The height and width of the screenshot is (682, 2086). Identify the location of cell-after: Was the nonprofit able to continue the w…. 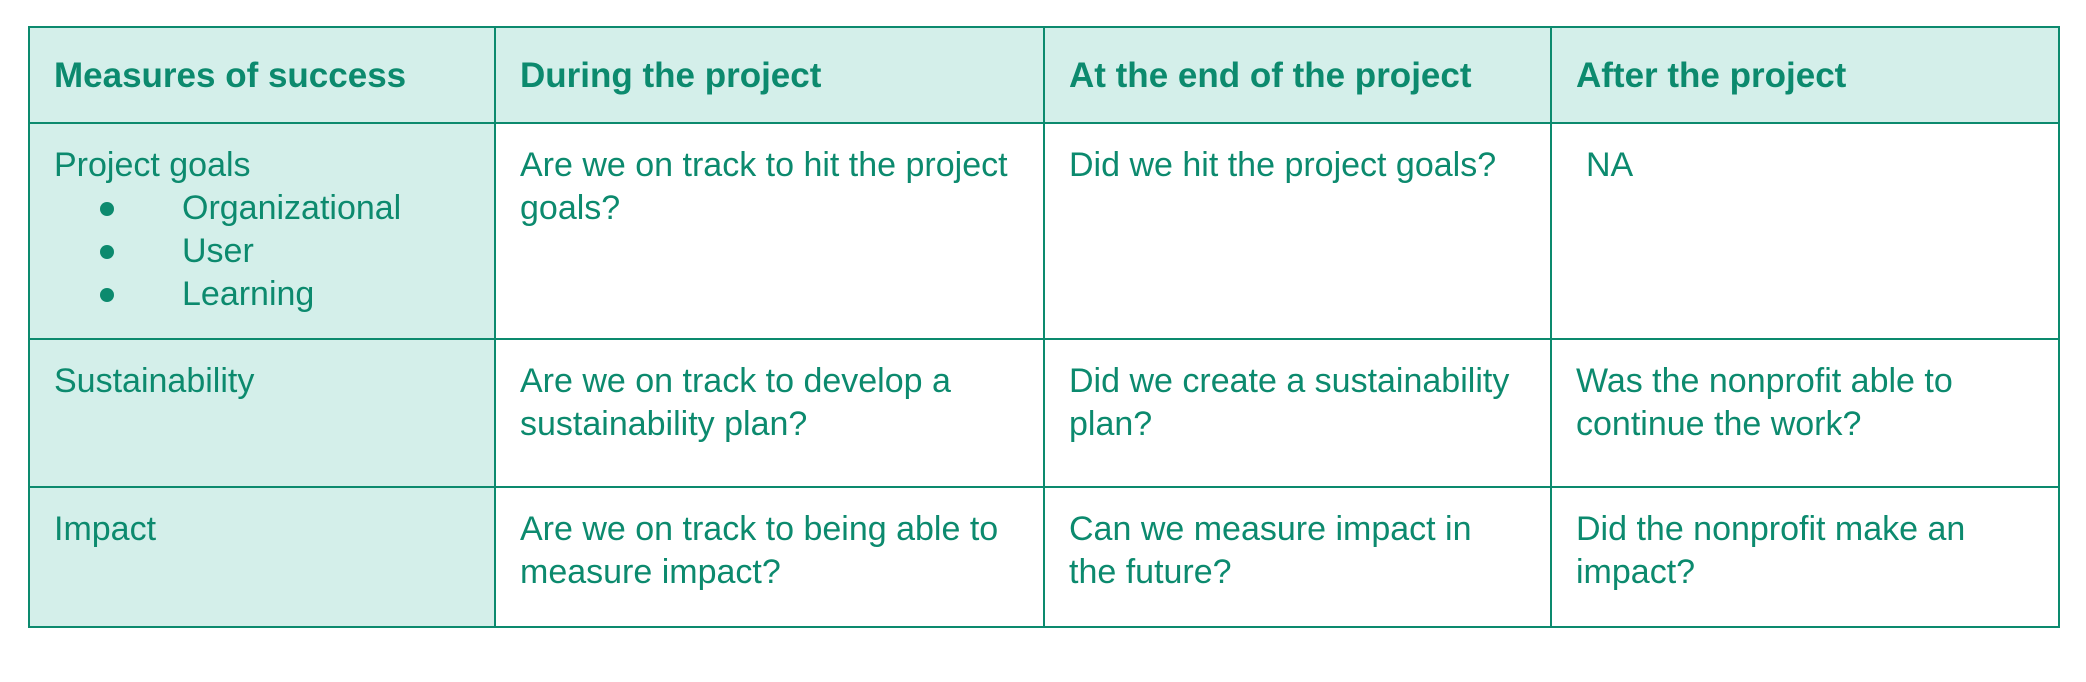
(1805, 413).